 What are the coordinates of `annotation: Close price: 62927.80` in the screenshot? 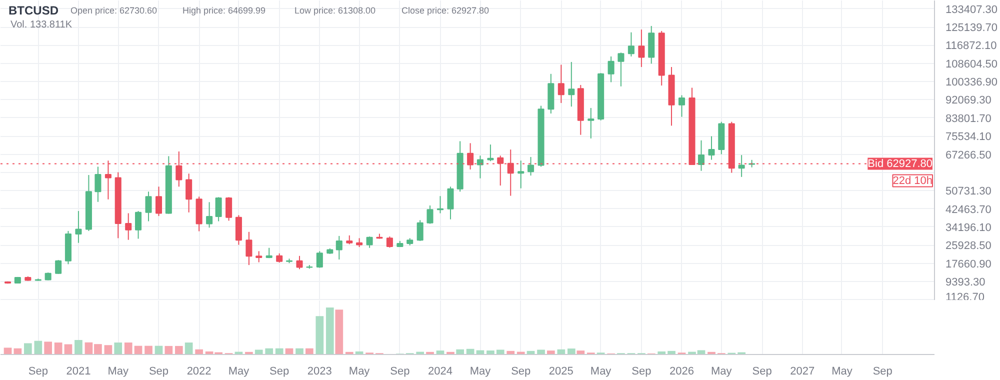 It's located at (446, 11).